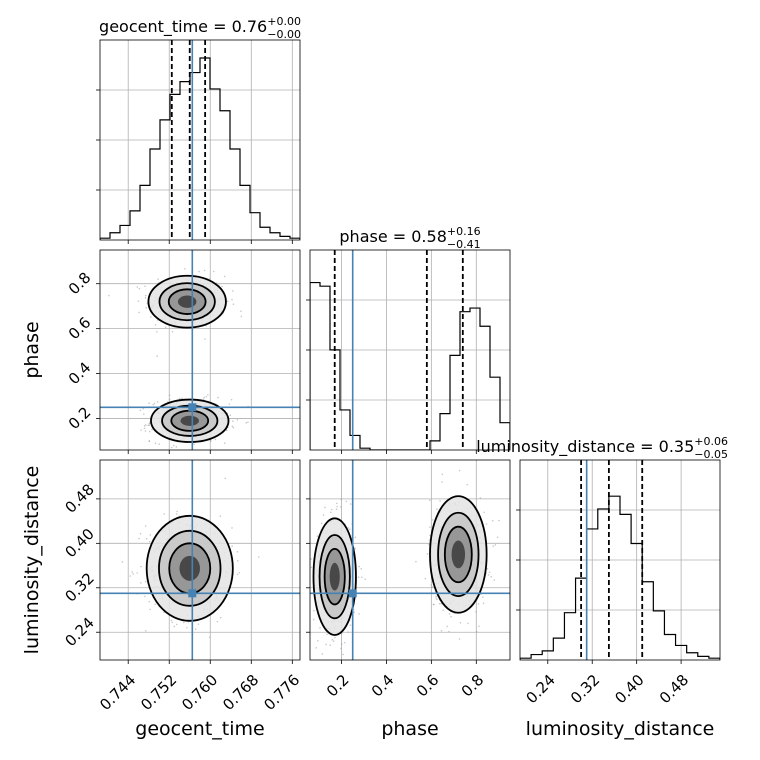 This screenshot has width=760, height=760. Describe the element at coordinates (473, 686) in the screenshot. I see `x-tick-label: 0.8` at that location.